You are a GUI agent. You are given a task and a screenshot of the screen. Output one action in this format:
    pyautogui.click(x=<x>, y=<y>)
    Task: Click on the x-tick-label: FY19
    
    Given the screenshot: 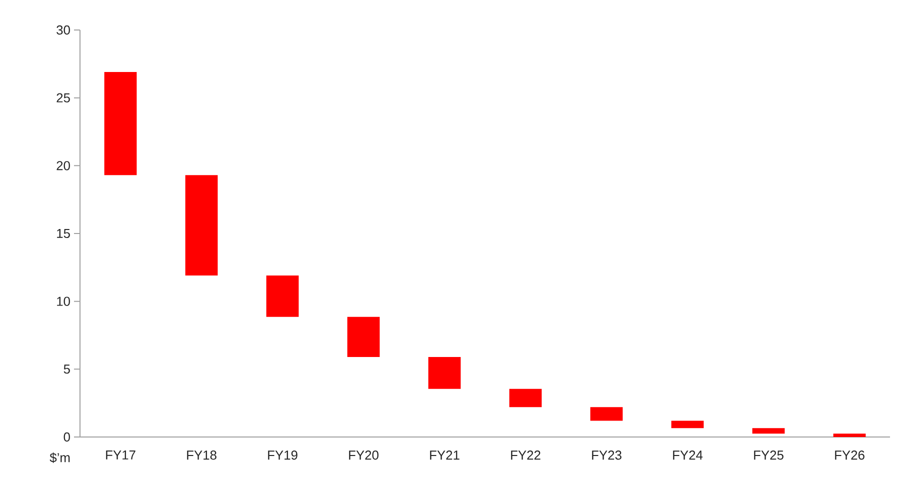 What is the action you would take?
    pyautogui.click(x=283, y=455)
    